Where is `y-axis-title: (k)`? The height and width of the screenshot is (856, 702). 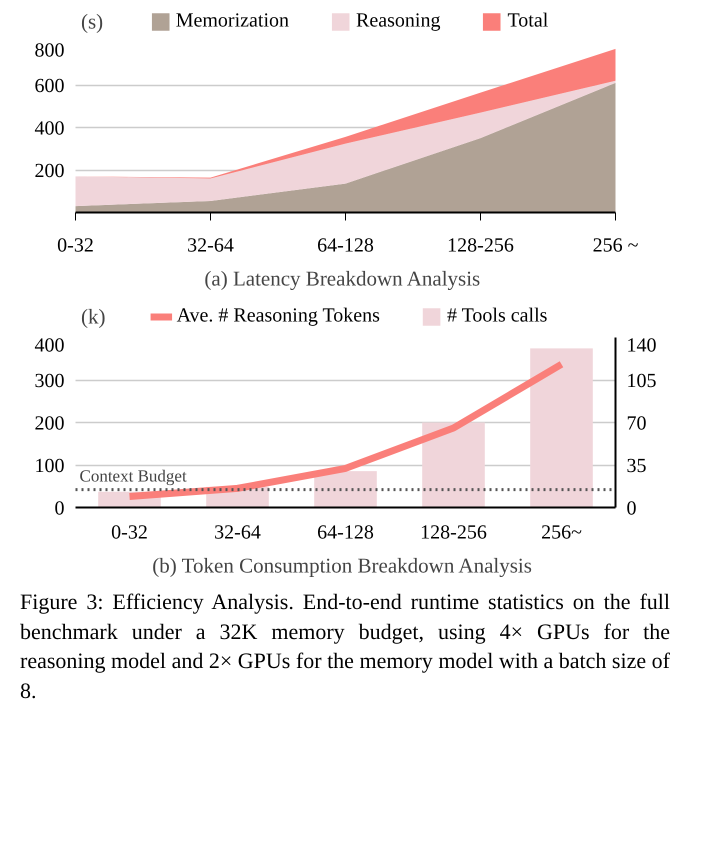 y-axis-title: (k) is located at coordinates (93, 316).